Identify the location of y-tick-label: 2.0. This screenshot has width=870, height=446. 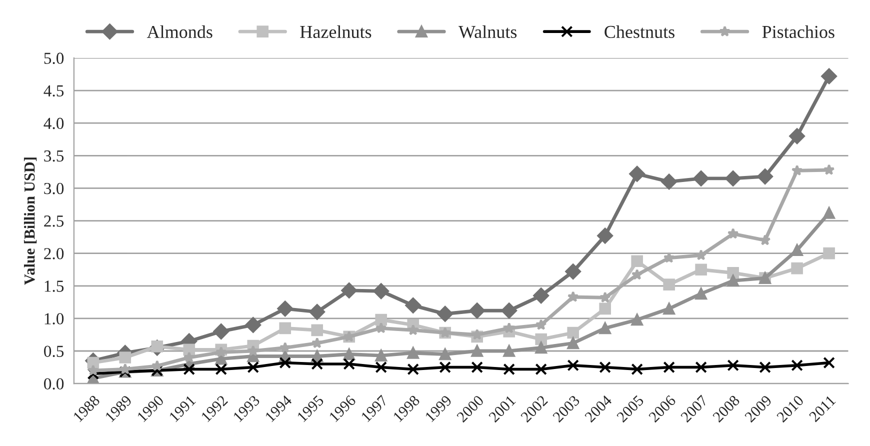
(54, 254).